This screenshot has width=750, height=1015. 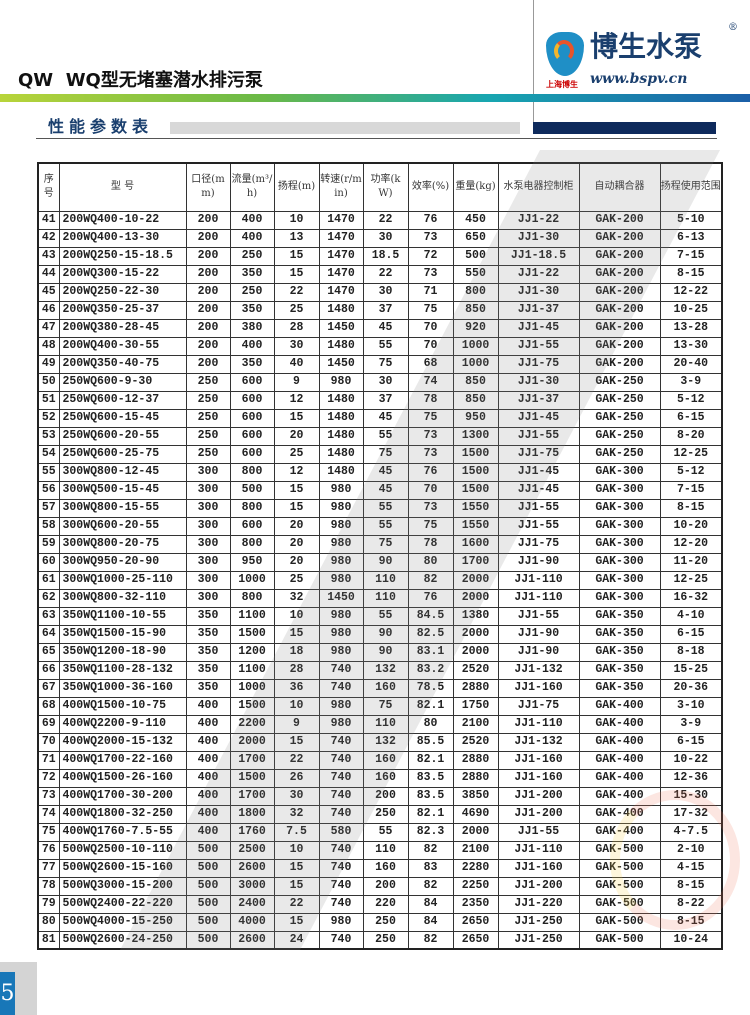 What do you see at coordinates (7, 993) in the screenshot?
I see `page-number: 5` at bounding box center [7, 993].